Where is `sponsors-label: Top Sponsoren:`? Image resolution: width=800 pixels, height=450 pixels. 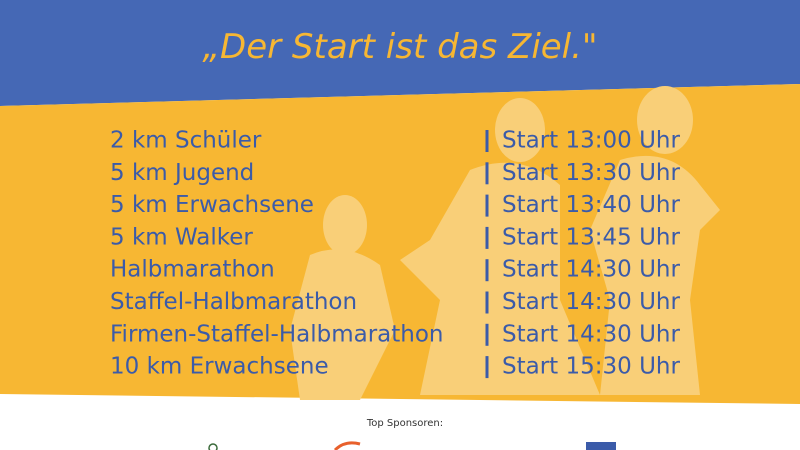 sponsors-label: Top Sponsoren: is located at coordinates (404, 423).